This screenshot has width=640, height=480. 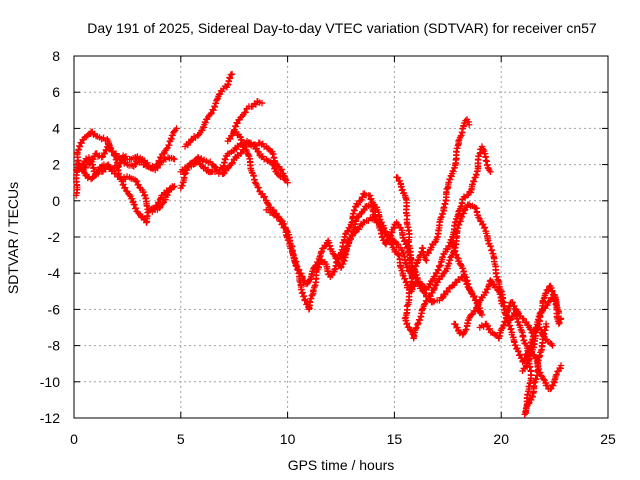 What do you see at coordinates (13, 238) in the screenshot?
I see `y-axis-label: SDTVAR / TECUs` at bounding box center [13, 238].